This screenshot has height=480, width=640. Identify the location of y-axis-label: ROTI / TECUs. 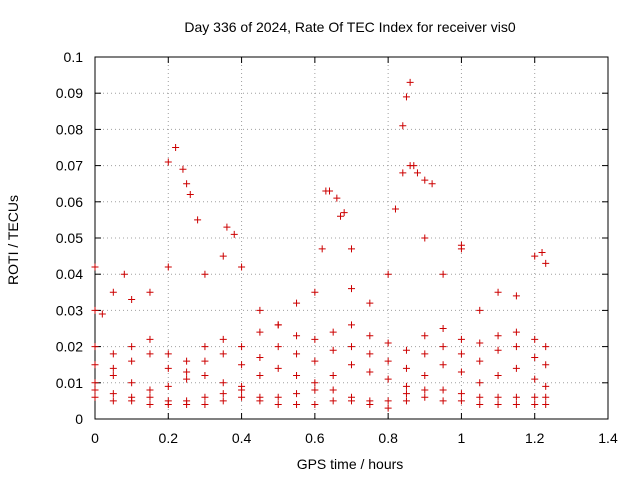
(13, 240).